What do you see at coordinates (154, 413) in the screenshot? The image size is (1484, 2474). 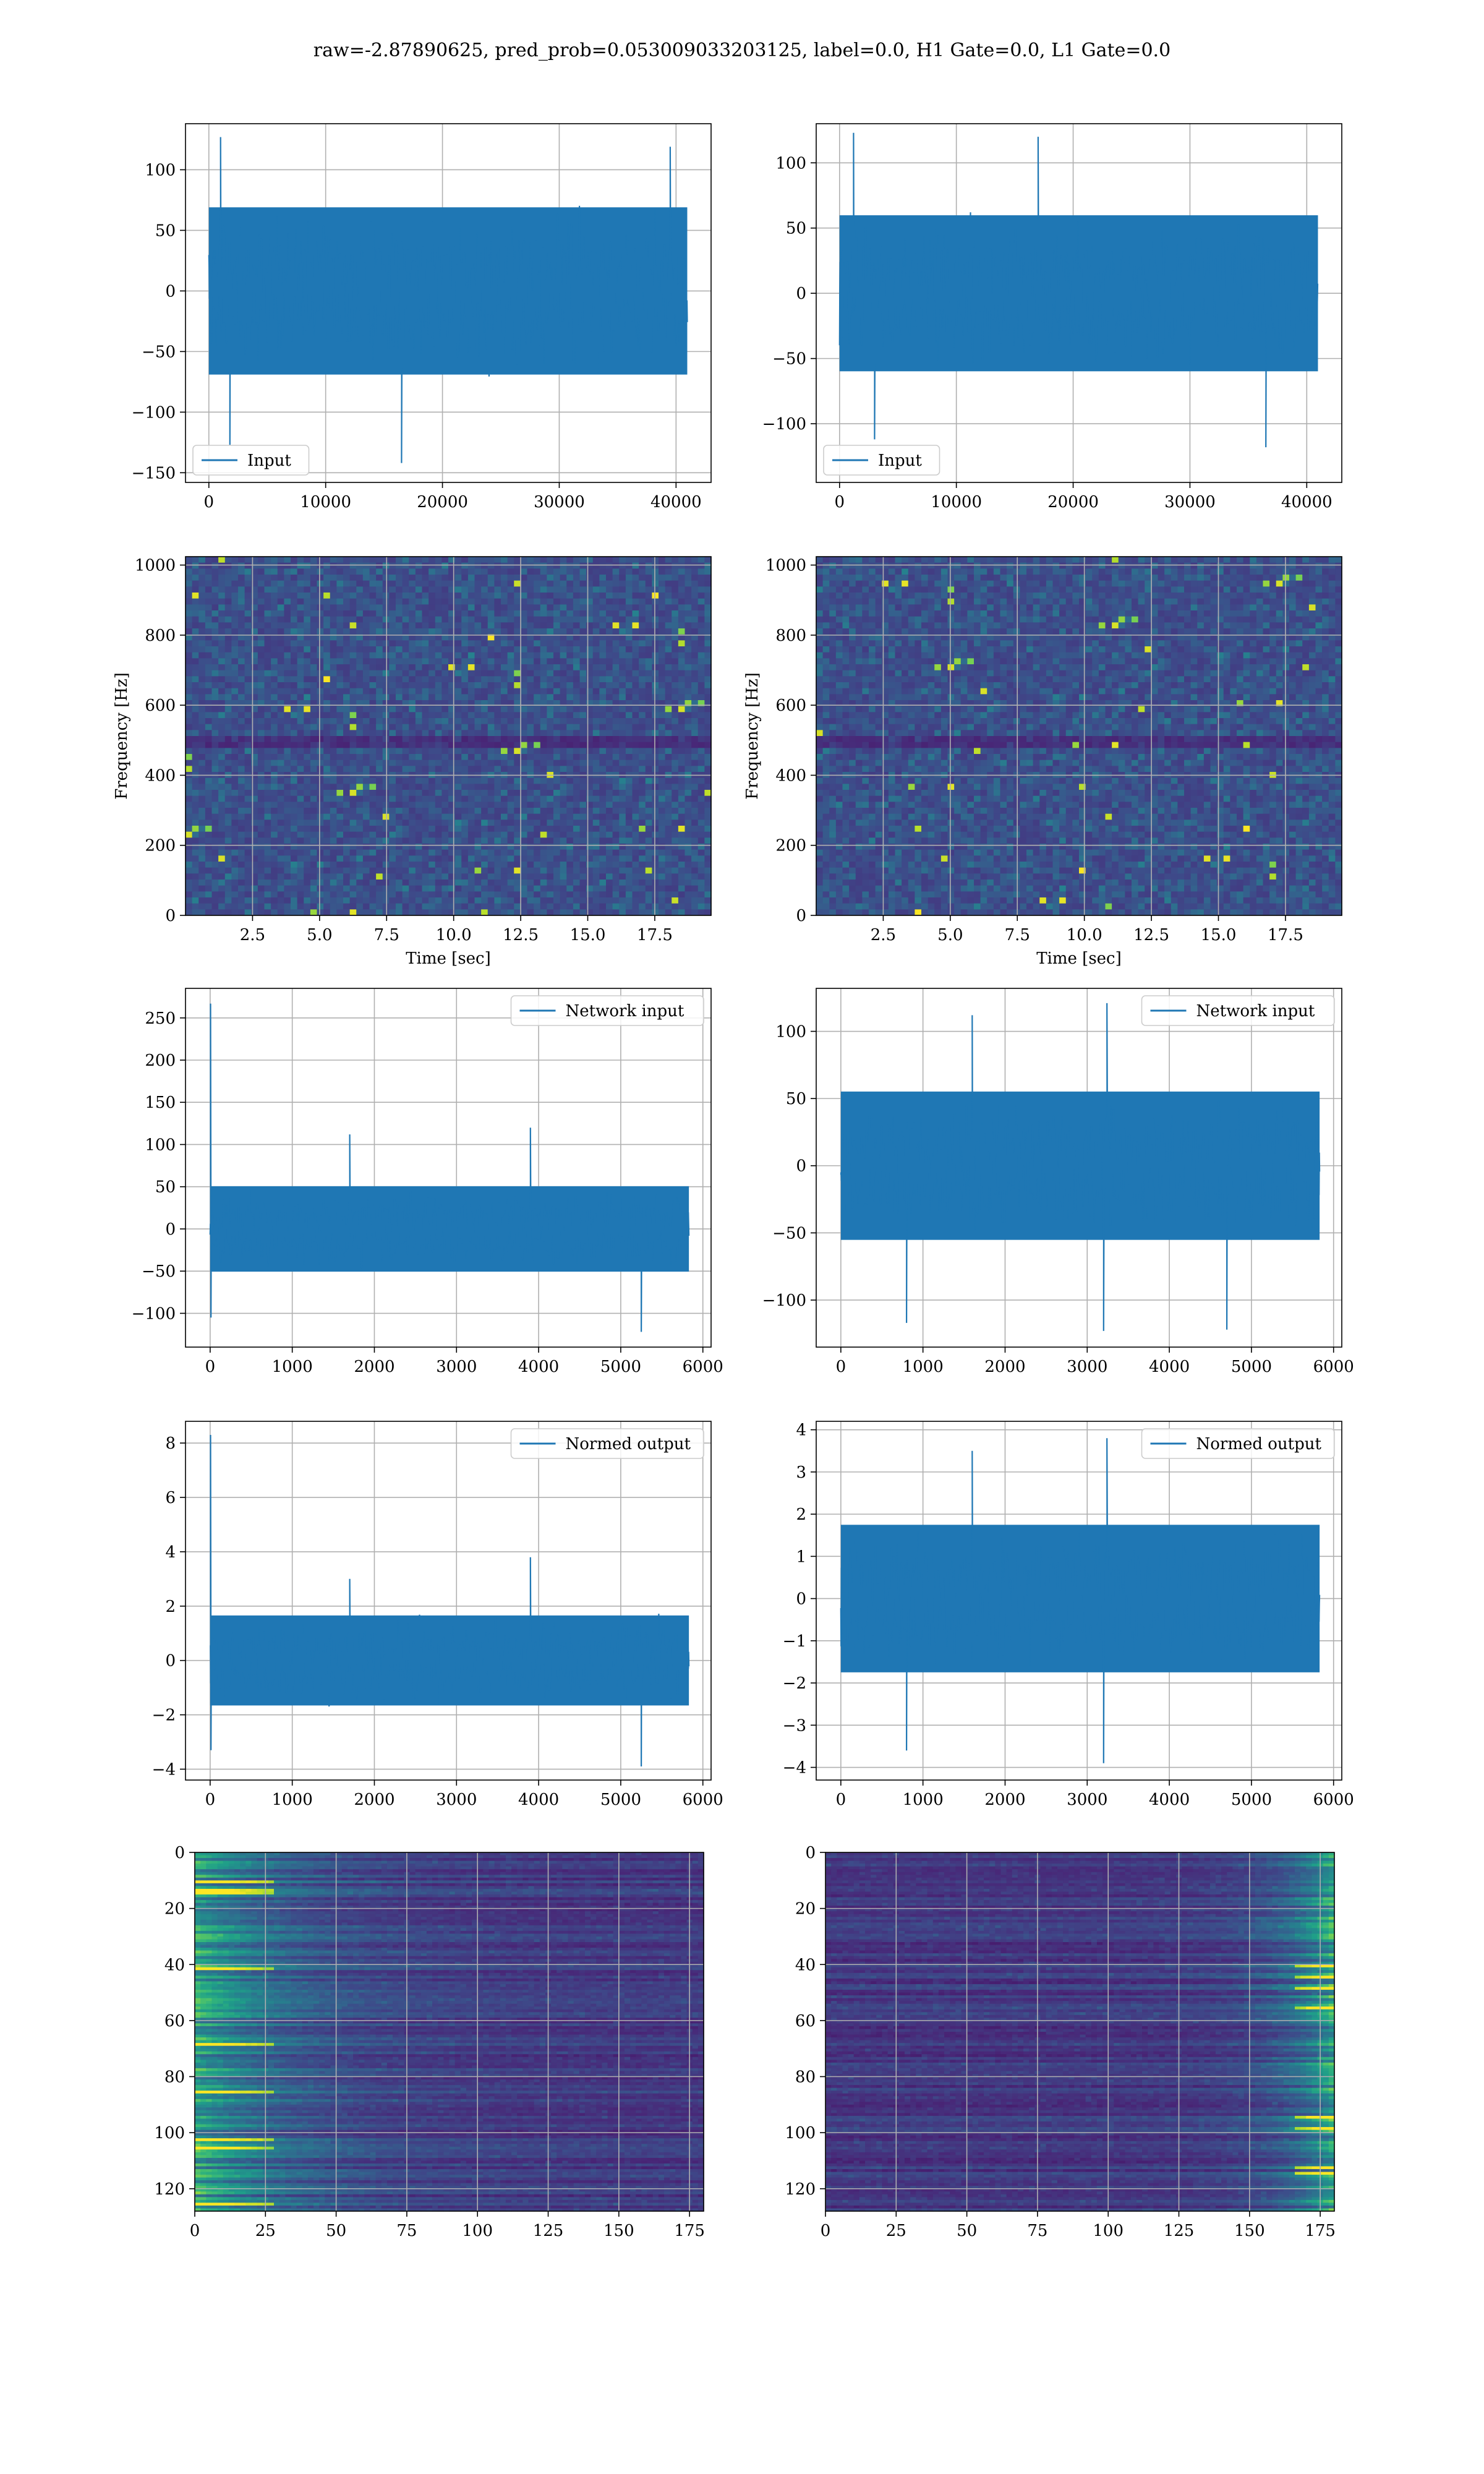 I see `y-tick-label: −100` at bounding box center [154, 413].